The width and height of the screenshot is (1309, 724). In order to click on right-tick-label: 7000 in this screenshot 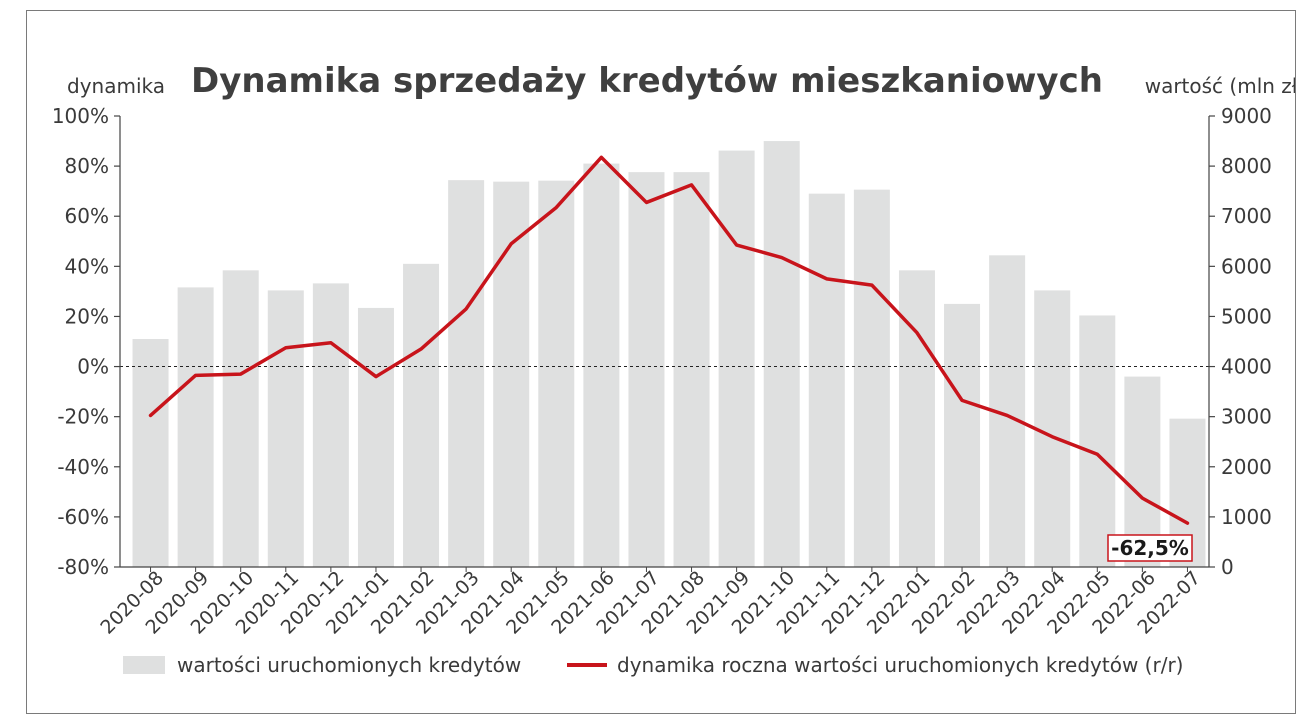, I will do `click(1246, 216)`.